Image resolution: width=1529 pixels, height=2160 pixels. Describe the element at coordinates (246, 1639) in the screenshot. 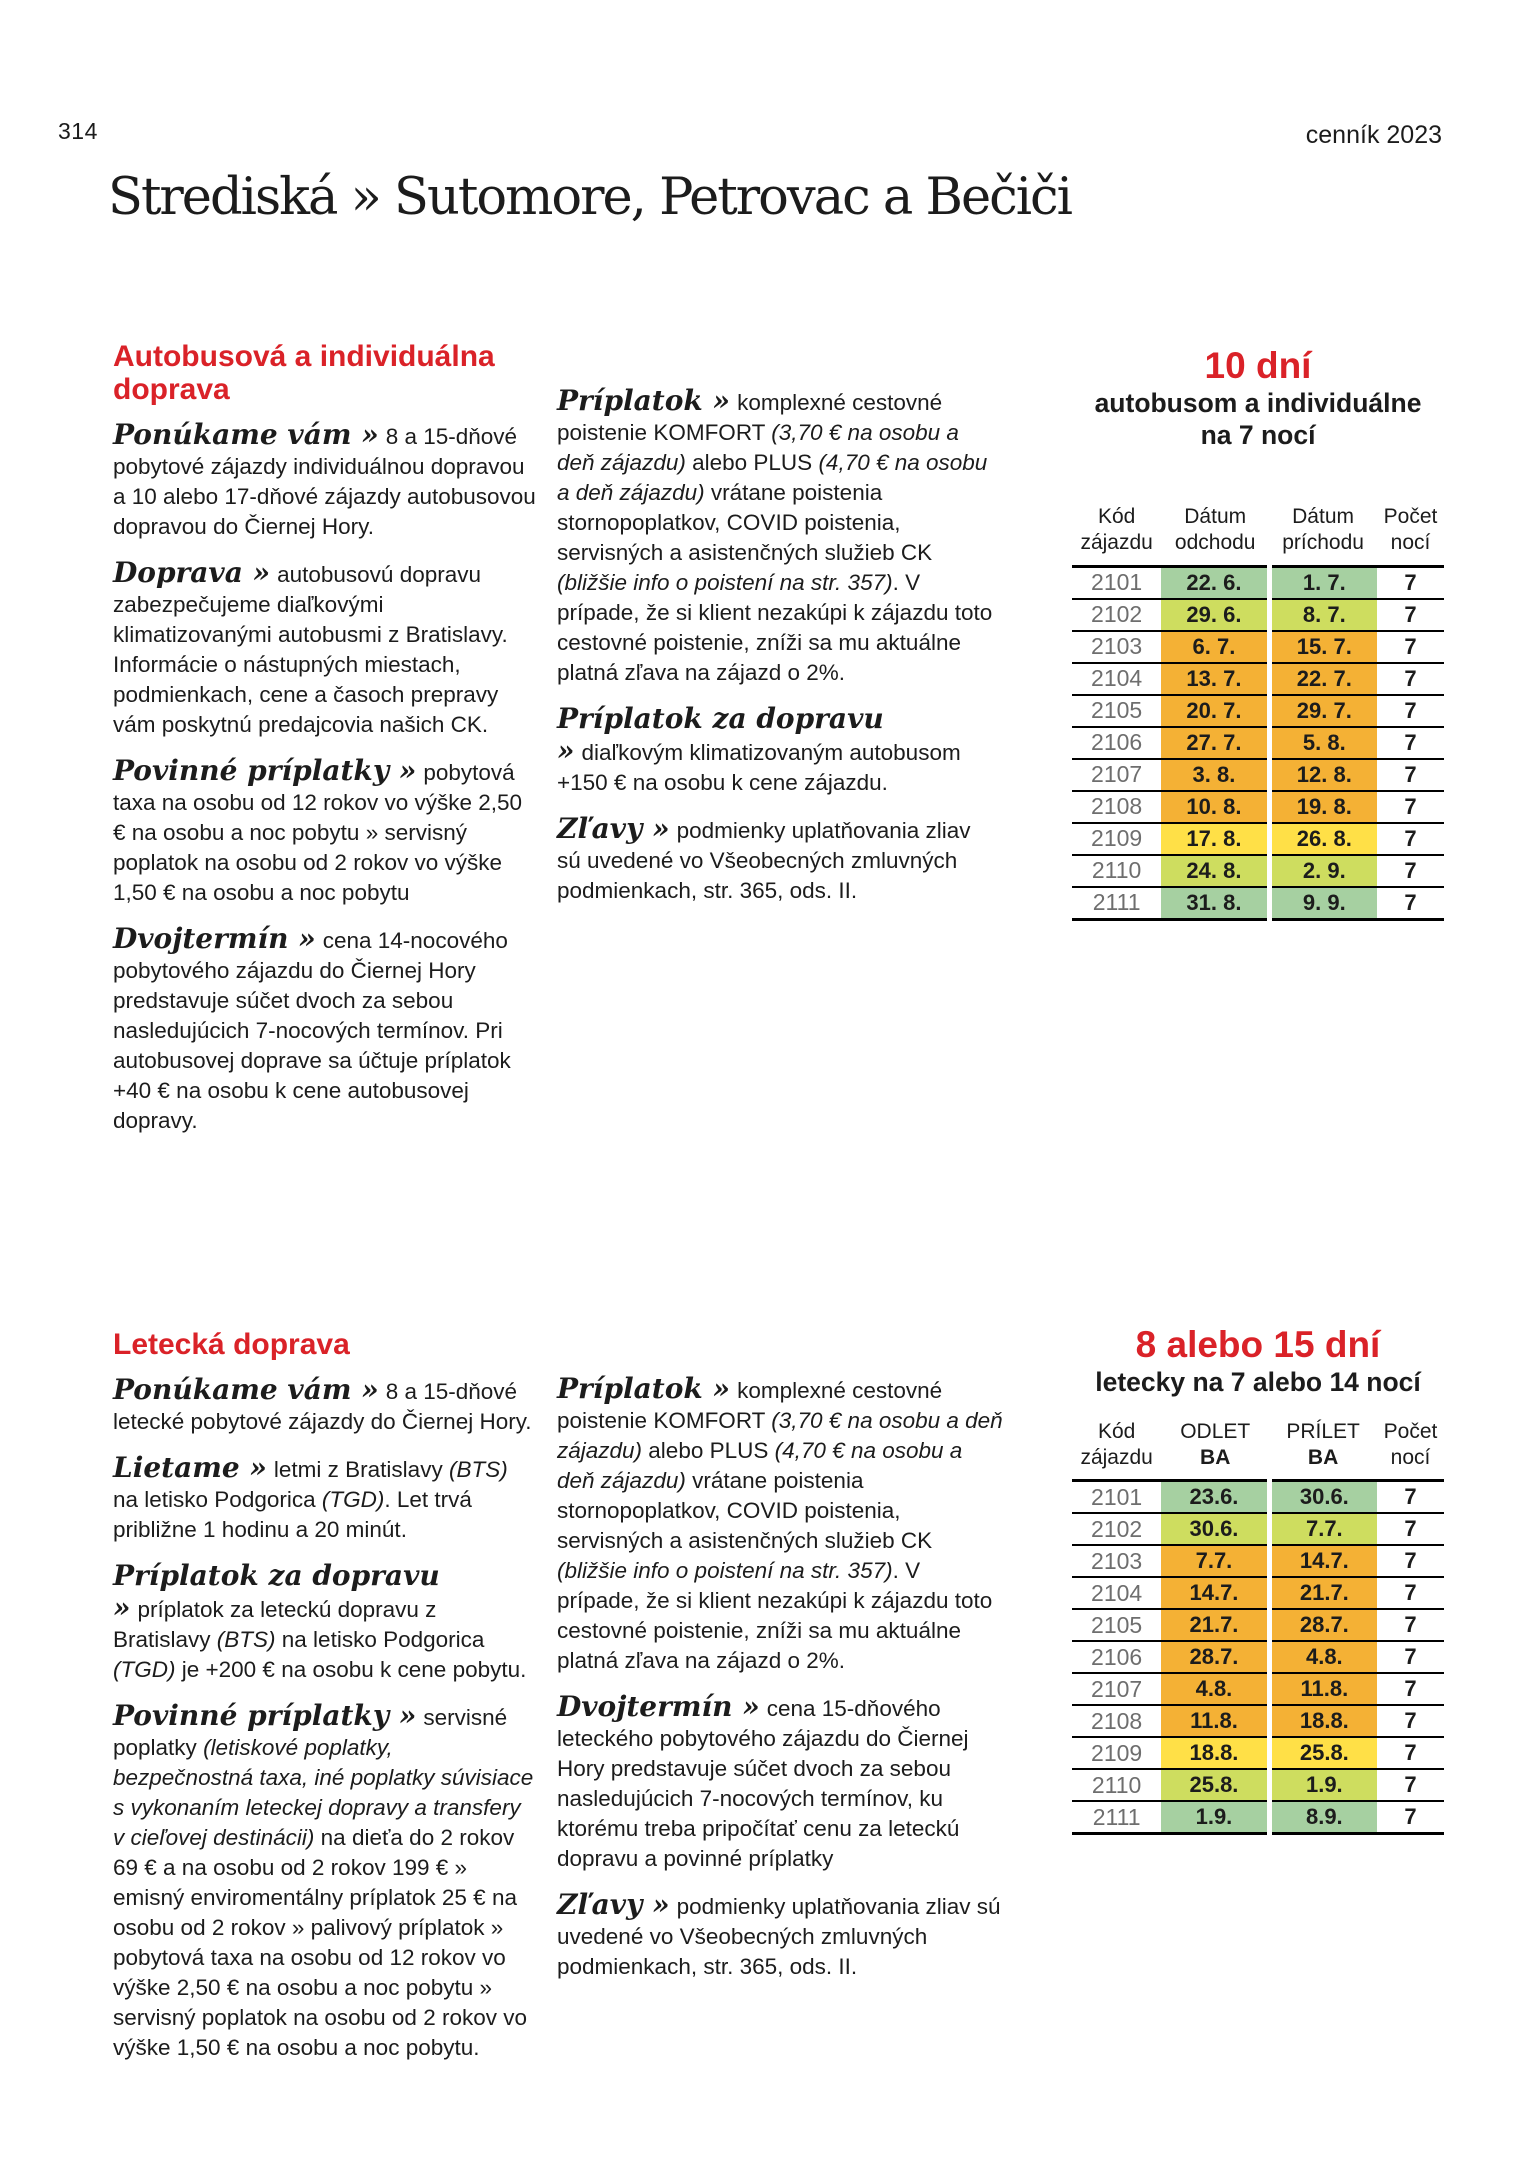

I see `paragraph-run-italic: (BTS)` at that location.